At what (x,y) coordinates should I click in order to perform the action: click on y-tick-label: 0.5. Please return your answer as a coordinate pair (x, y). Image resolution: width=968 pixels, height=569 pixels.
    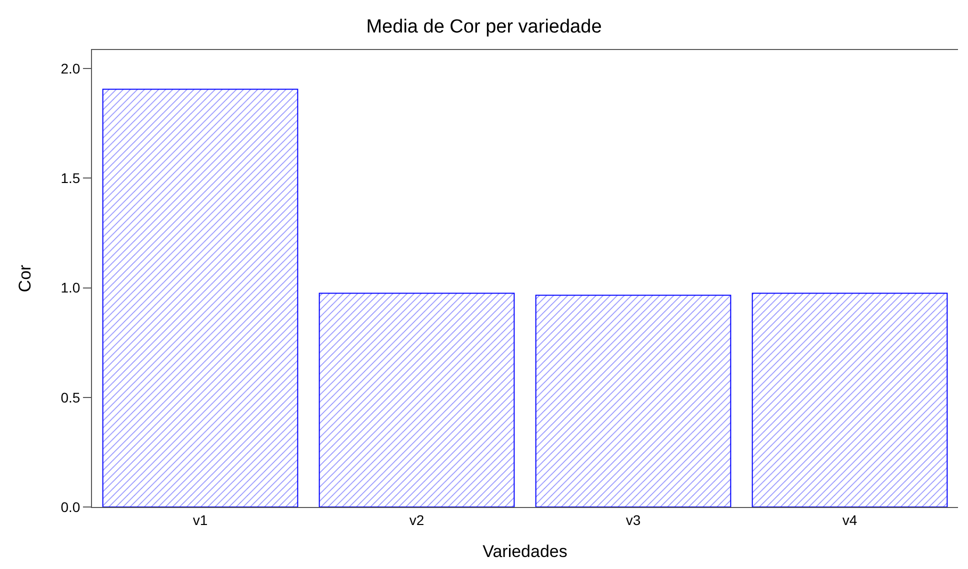
    Looking at the image, I should click on (70, 397).